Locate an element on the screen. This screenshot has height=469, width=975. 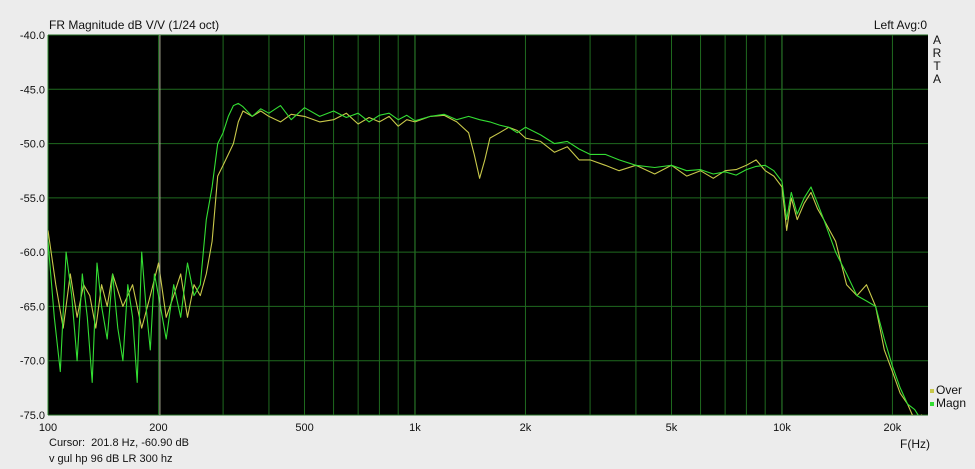
y-tick-label: -60.0 is located at coordinates (32, 253).